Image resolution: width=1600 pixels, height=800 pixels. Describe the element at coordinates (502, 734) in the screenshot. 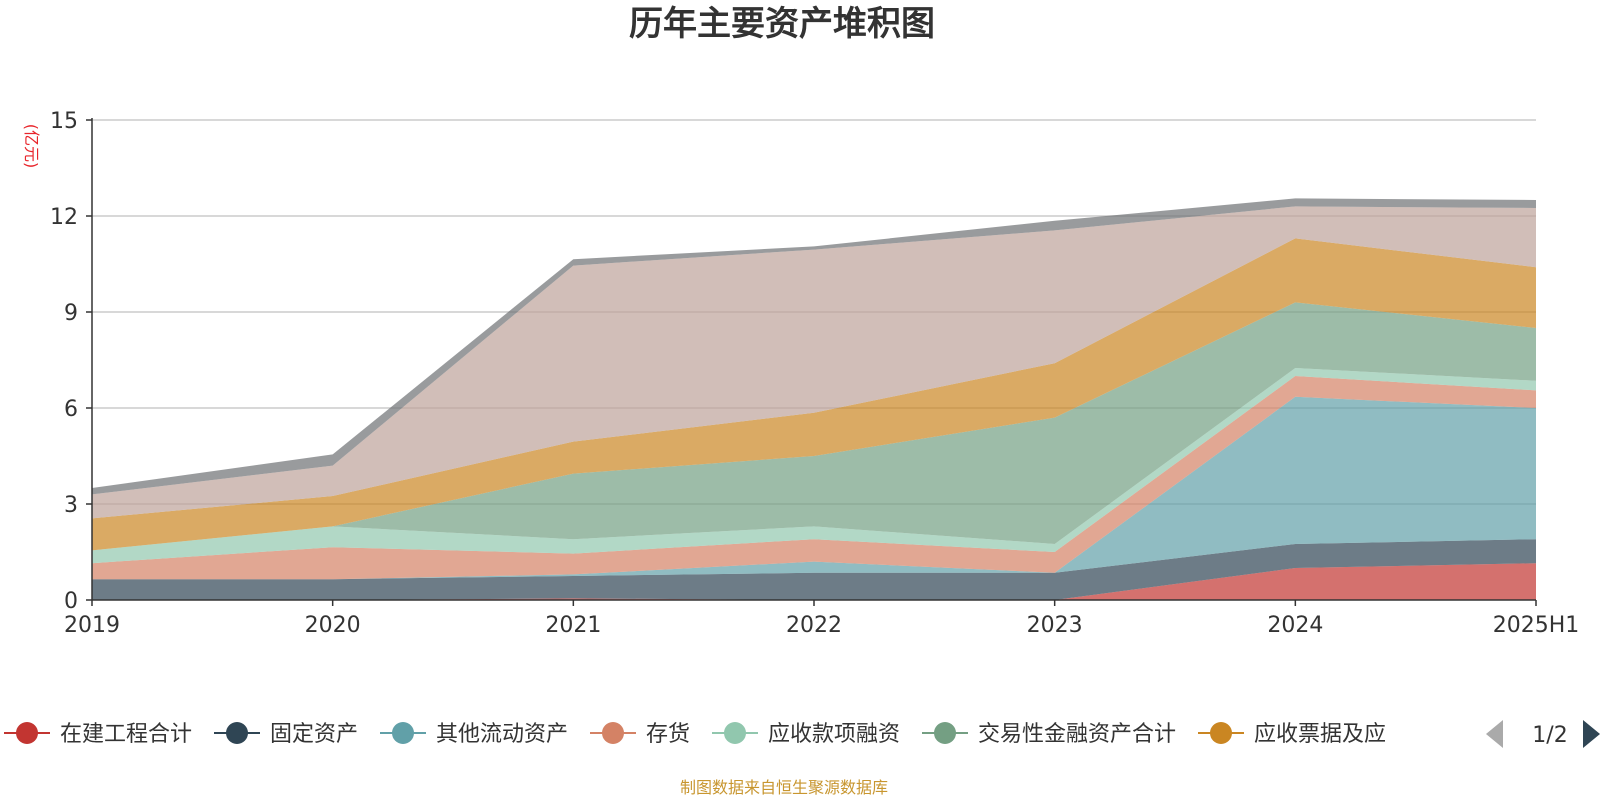

I see `legend-label: 其他流动资产` at that location.